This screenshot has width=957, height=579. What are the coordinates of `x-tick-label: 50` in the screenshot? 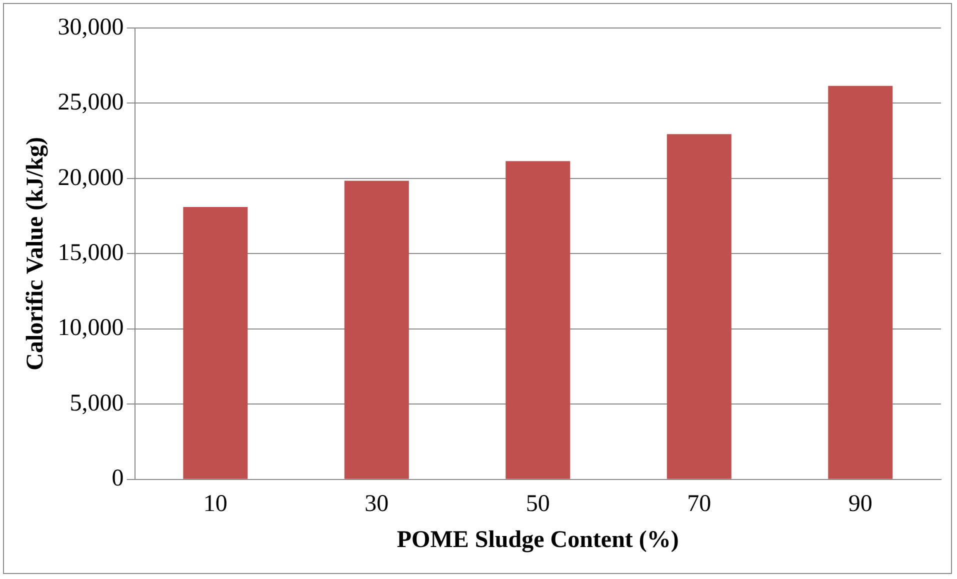 It's located at (538, 504).